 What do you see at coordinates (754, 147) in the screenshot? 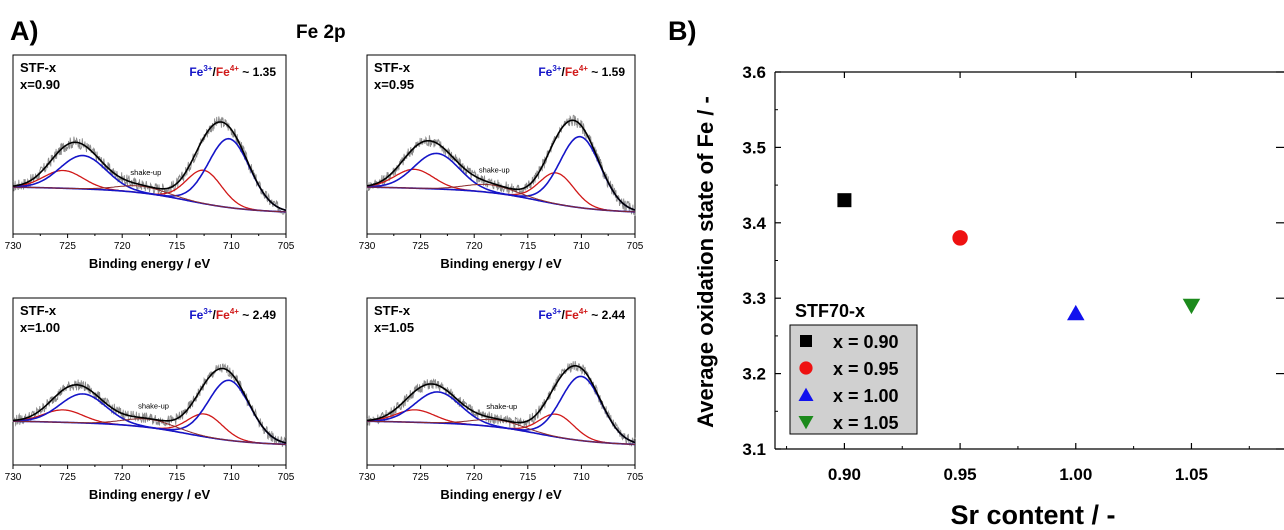
I see `y-tick-label: 3.5` at bounding box center [754, 147].